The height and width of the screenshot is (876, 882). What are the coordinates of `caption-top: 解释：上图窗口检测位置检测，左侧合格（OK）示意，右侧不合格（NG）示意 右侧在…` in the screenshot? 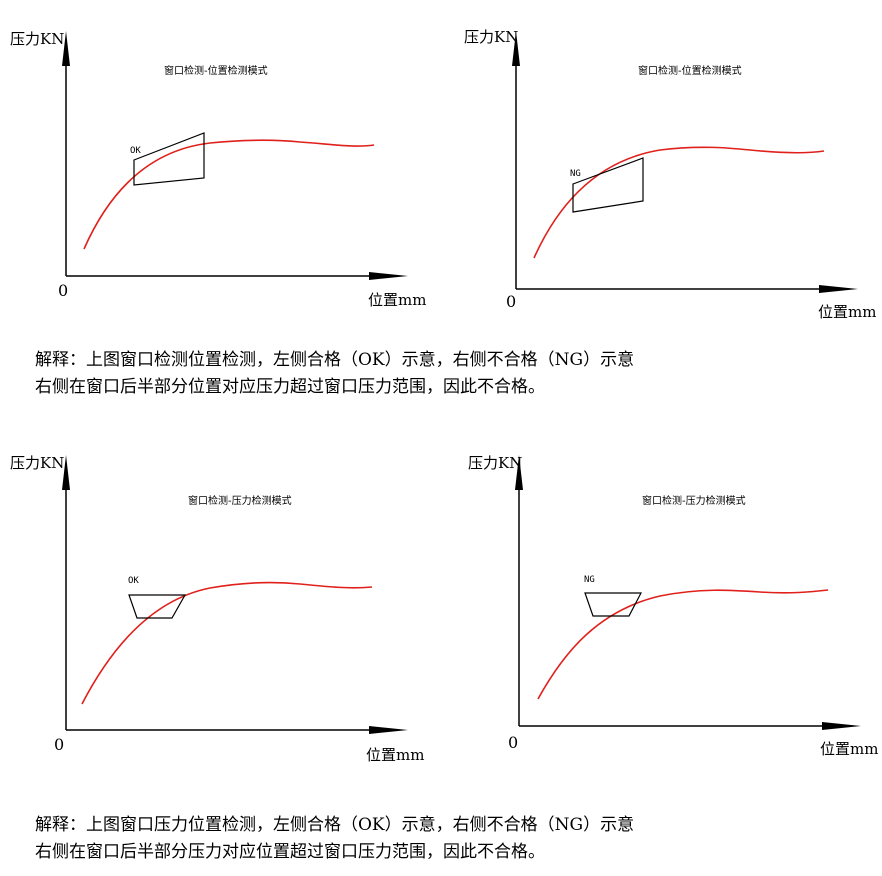 It's located at (334, 374).